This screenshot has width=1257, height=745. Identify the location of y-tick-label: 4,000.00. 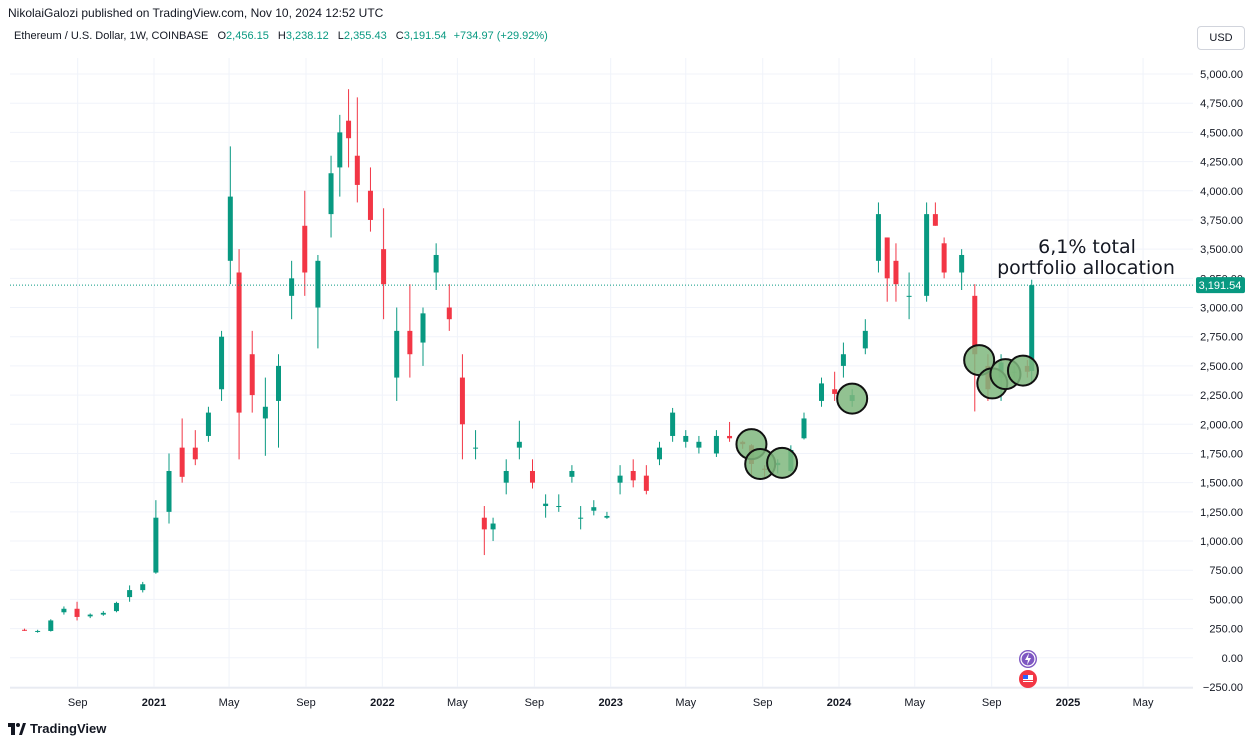
(1221, 192).